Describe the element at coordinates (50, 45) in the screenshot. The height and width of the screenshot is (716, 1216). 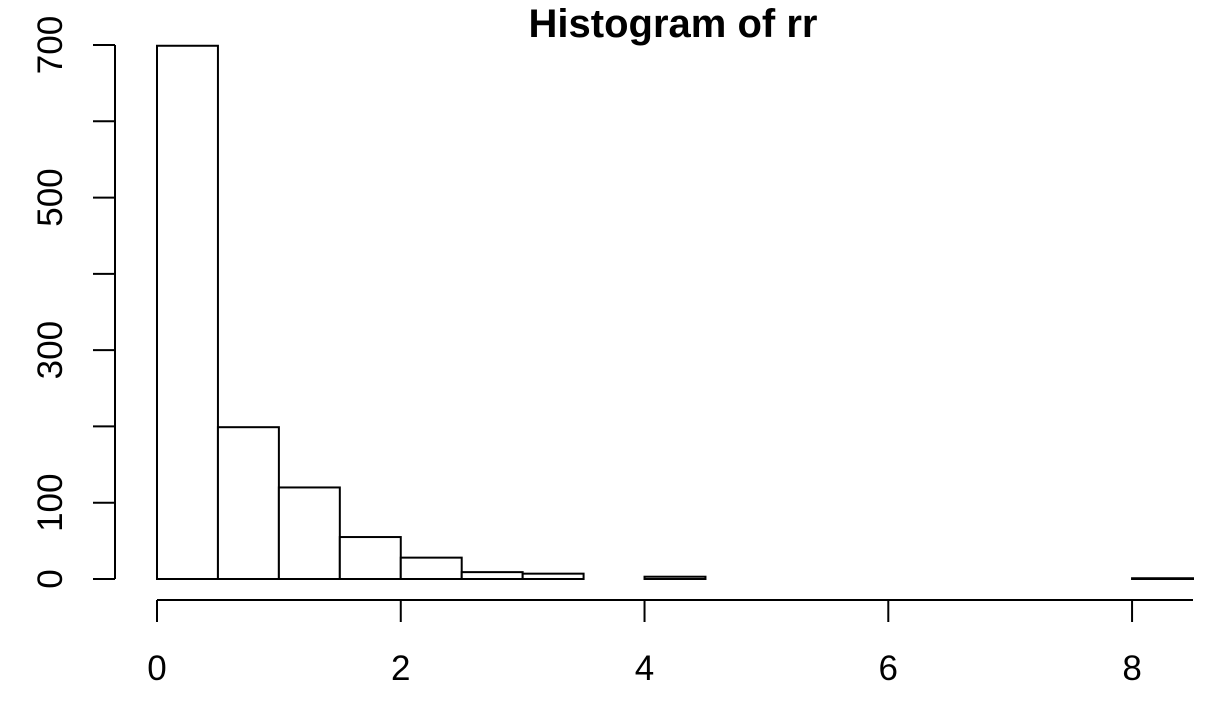
I see `y-tick-label: 700` at that location.